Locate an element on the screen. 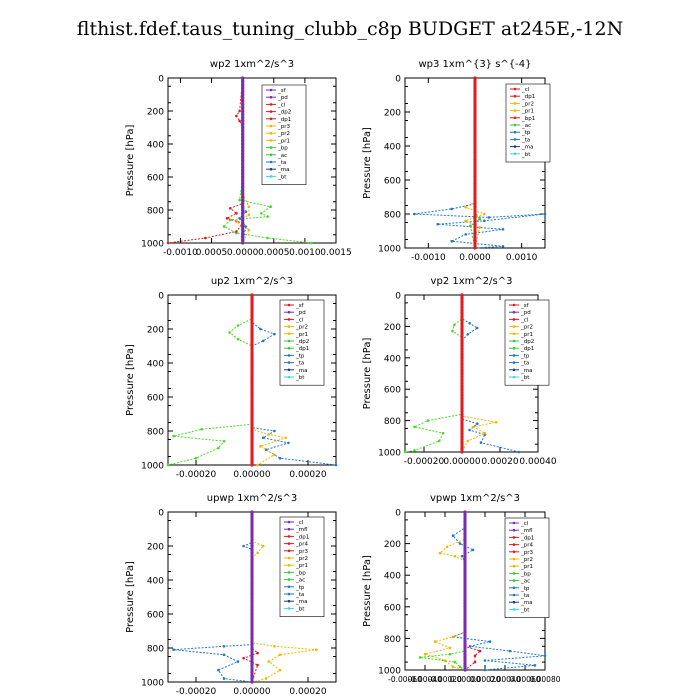  legend-entry: _dp1 is located at coordinates (284, 120).